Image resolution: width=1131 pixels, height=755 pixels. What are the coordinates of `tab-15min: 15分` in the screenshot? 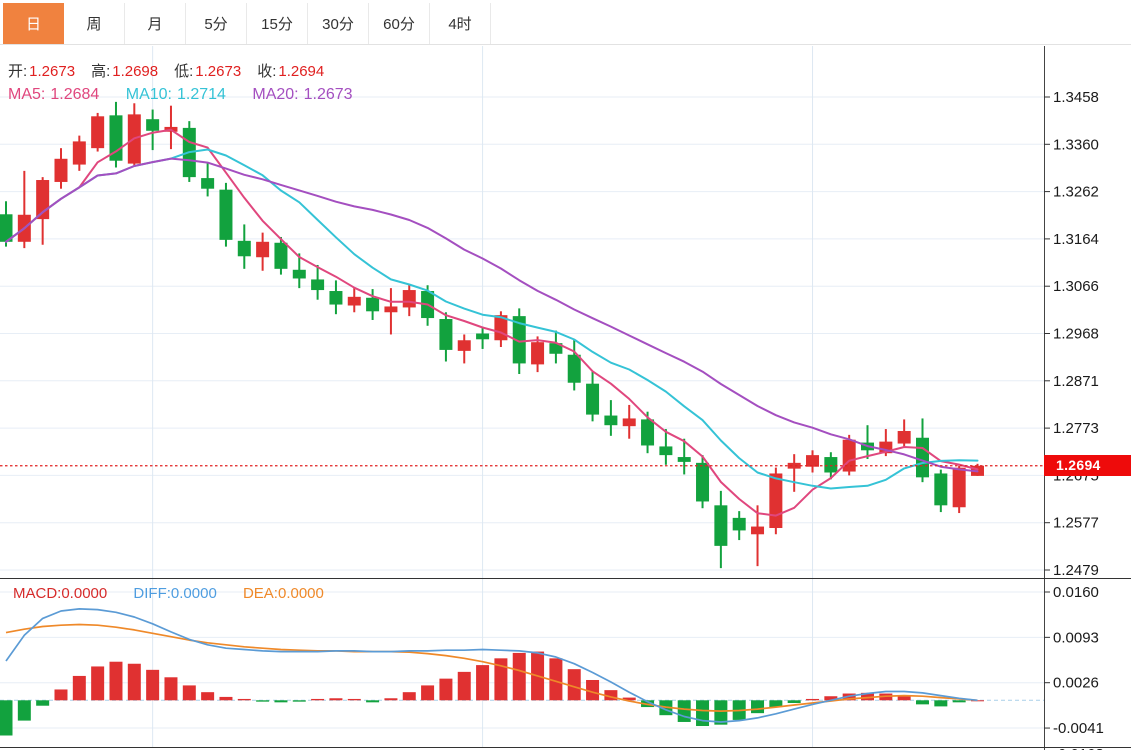 It's located at (277, 23).